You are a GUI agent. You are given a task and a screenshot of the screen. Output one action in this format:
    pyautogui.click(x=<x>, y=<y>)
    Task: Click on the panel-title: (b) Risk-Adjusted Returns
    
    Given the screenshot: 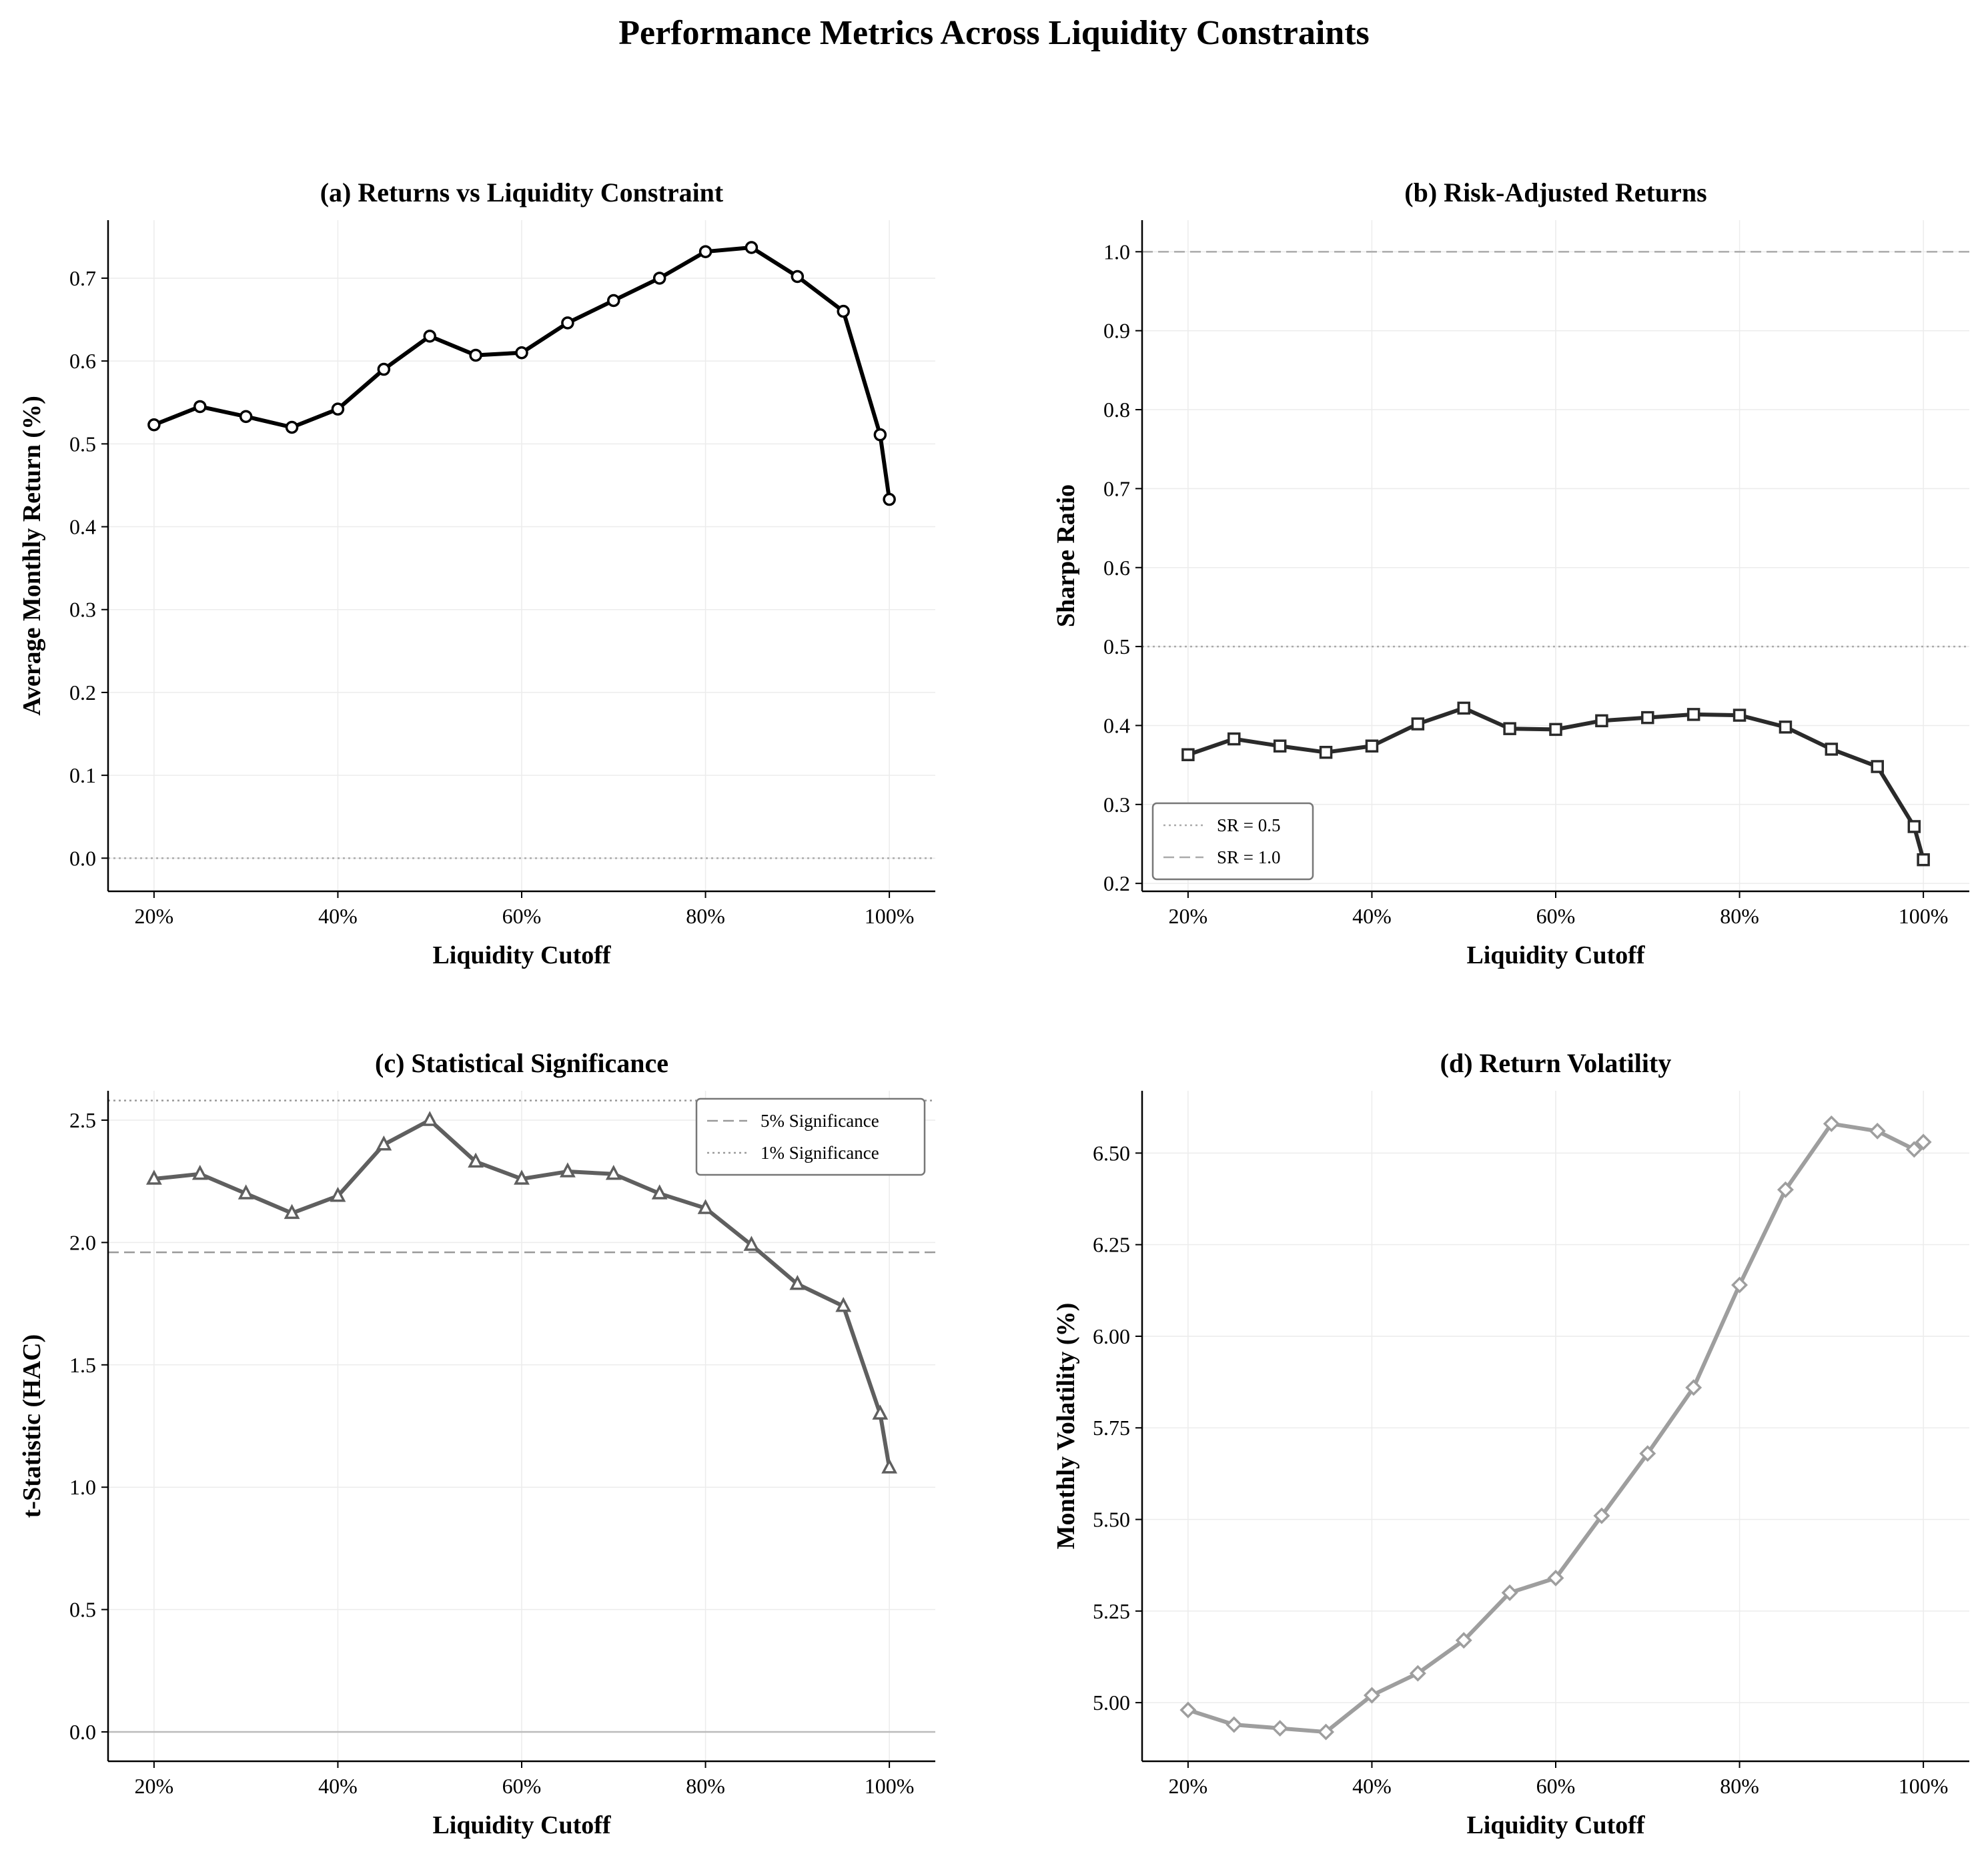 What is the action you would take?
    pyautogui.click(x=1555, y=192)
    